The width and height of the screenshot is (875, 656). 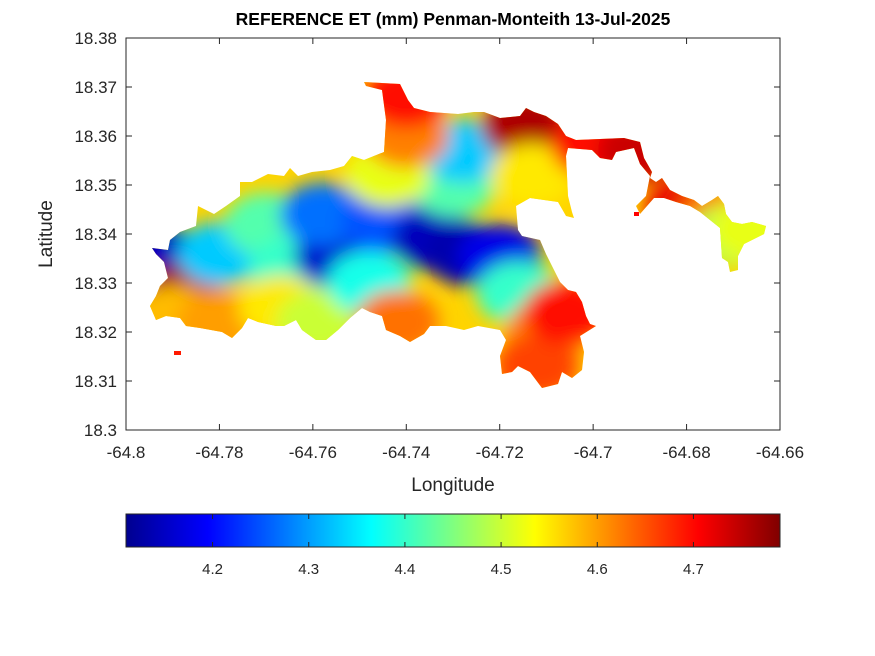 I want to click on y-tick-label: 18.3, so click(x=100, y=430).